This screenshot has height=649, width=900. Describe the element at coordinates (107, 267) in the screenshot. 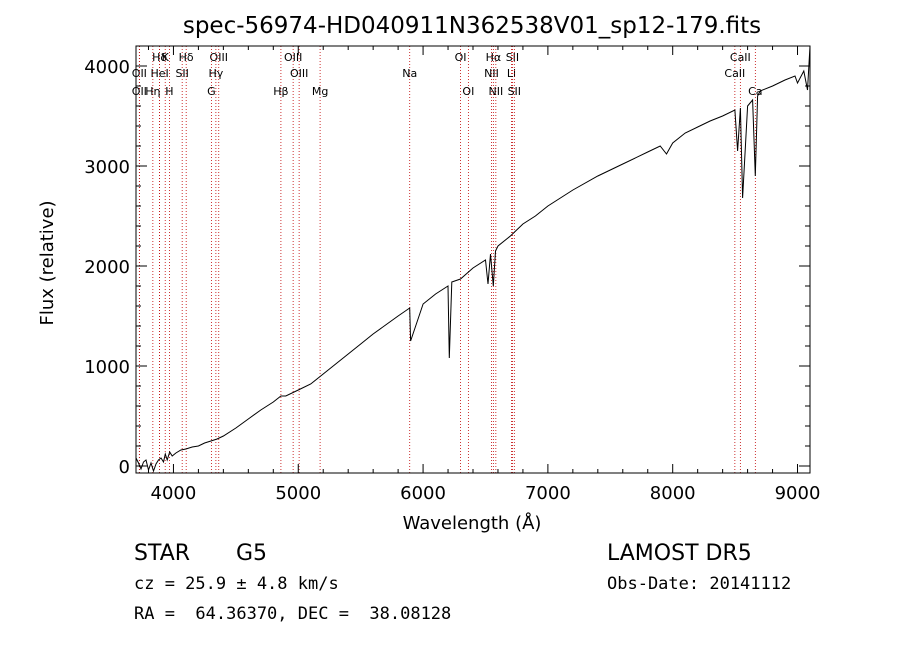

I see `y-tick-label: 2000` at that location.